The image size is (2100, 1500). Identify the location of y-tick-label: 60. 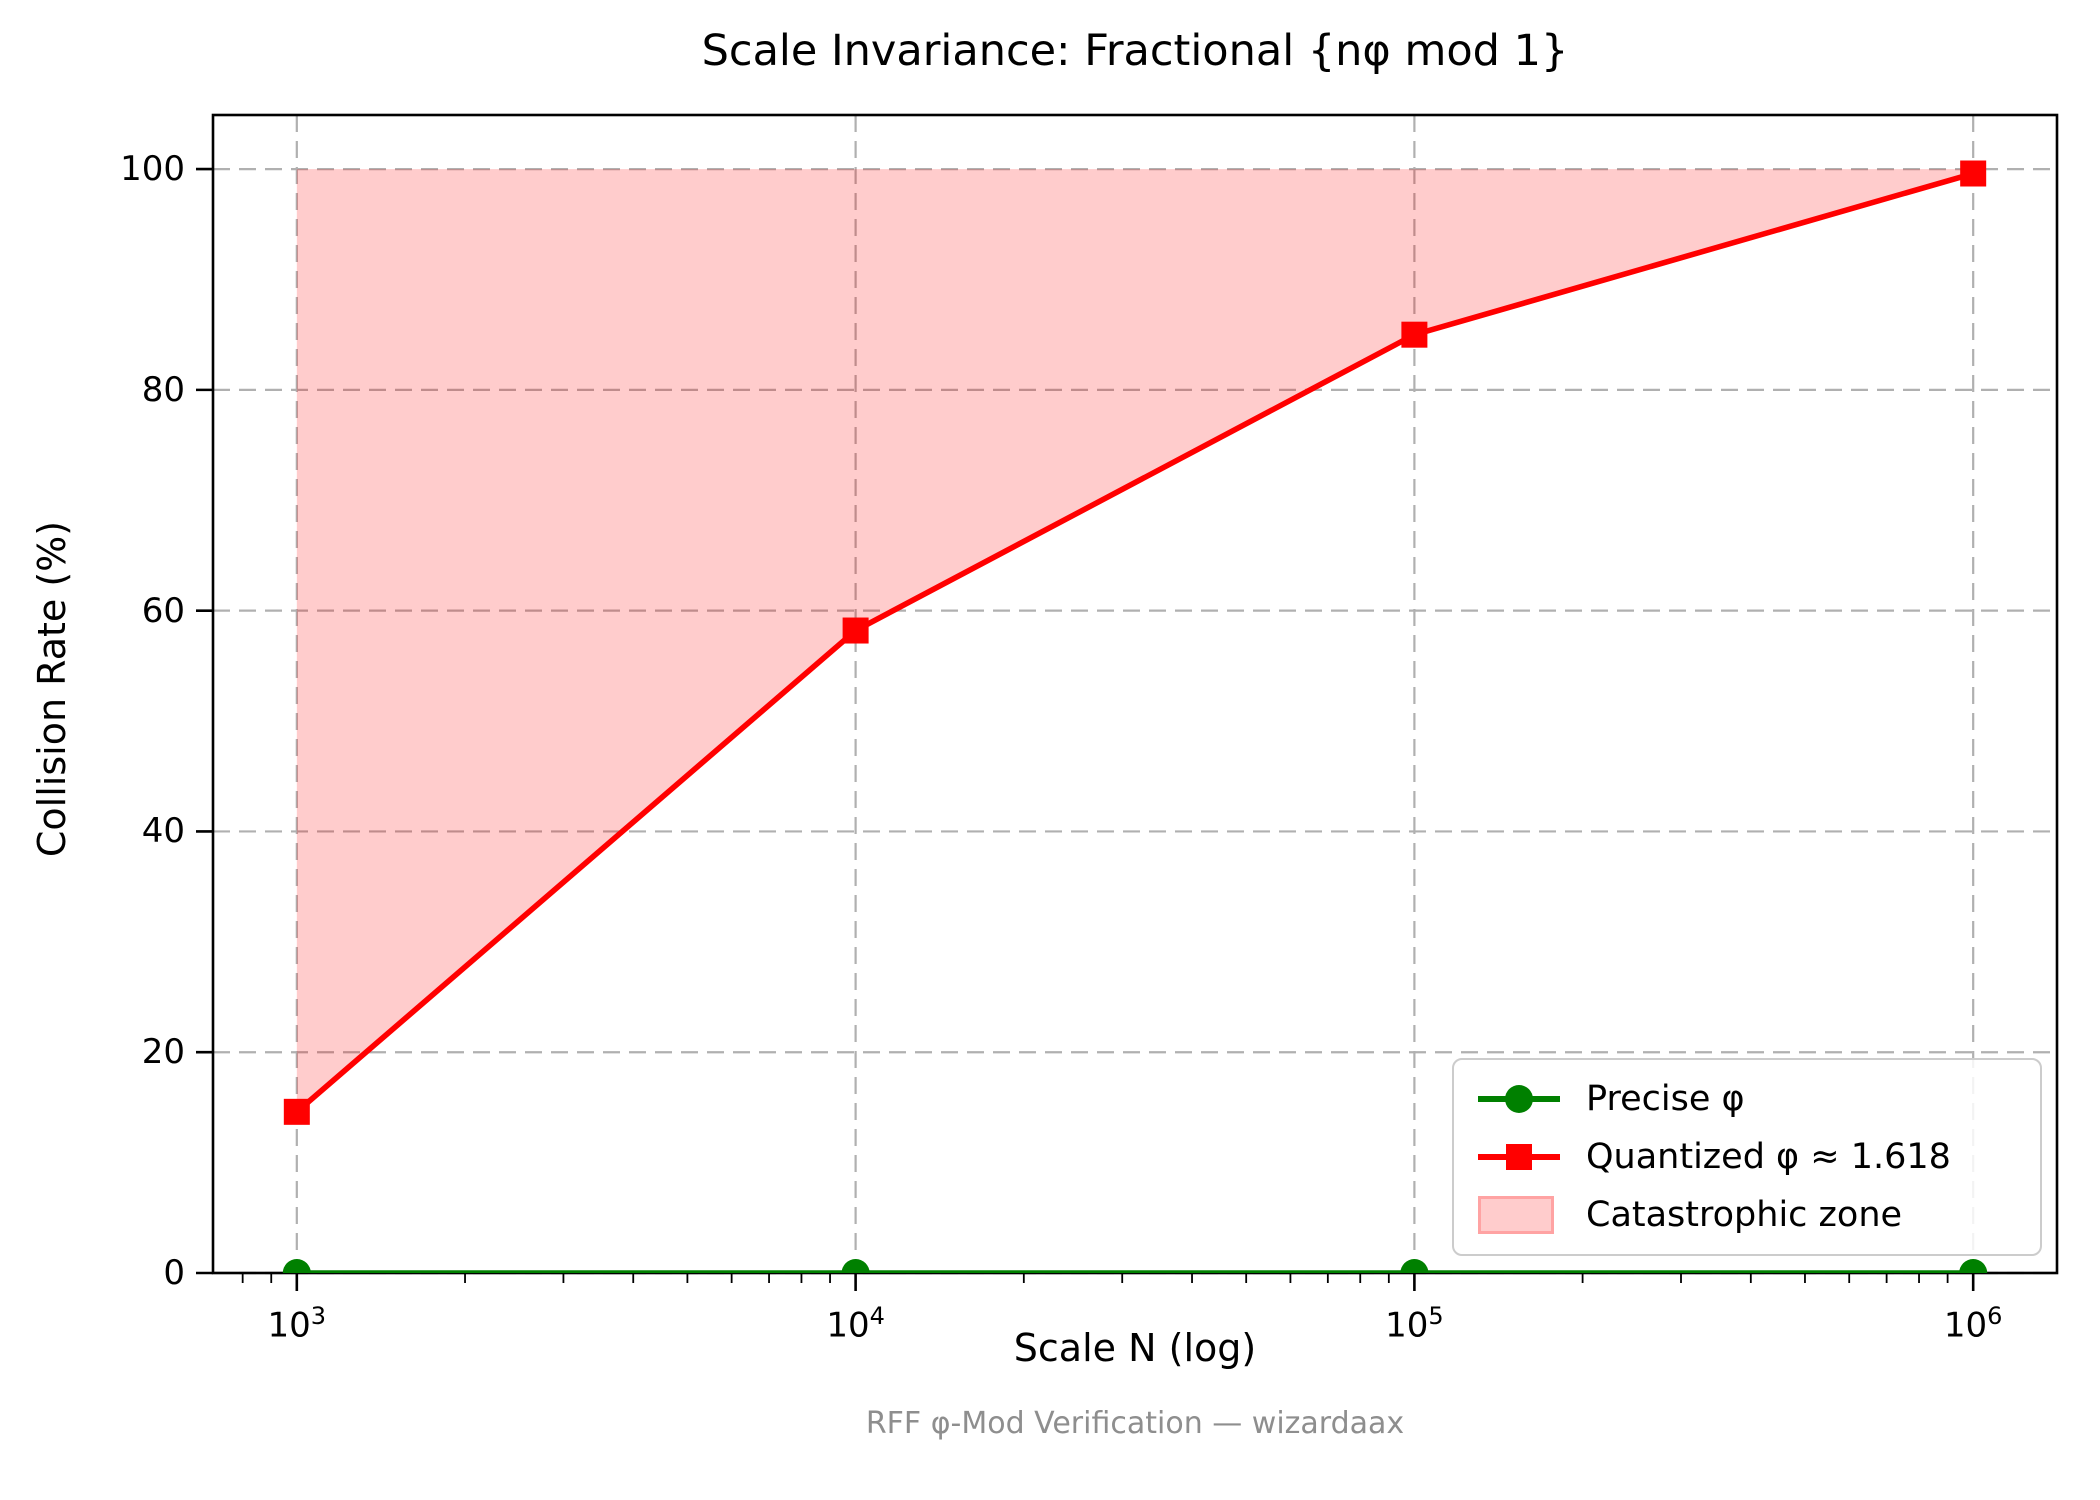
(163, 610).